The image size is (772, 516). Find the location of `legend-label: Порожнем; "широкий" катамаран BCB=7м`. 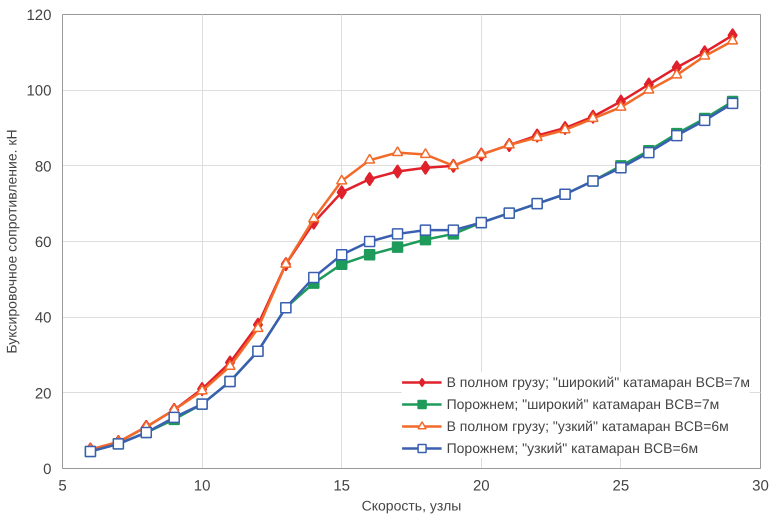

legend-label: Порожнем; "широкий" катамаран BCB=7м is located at coordinates (583, 404).